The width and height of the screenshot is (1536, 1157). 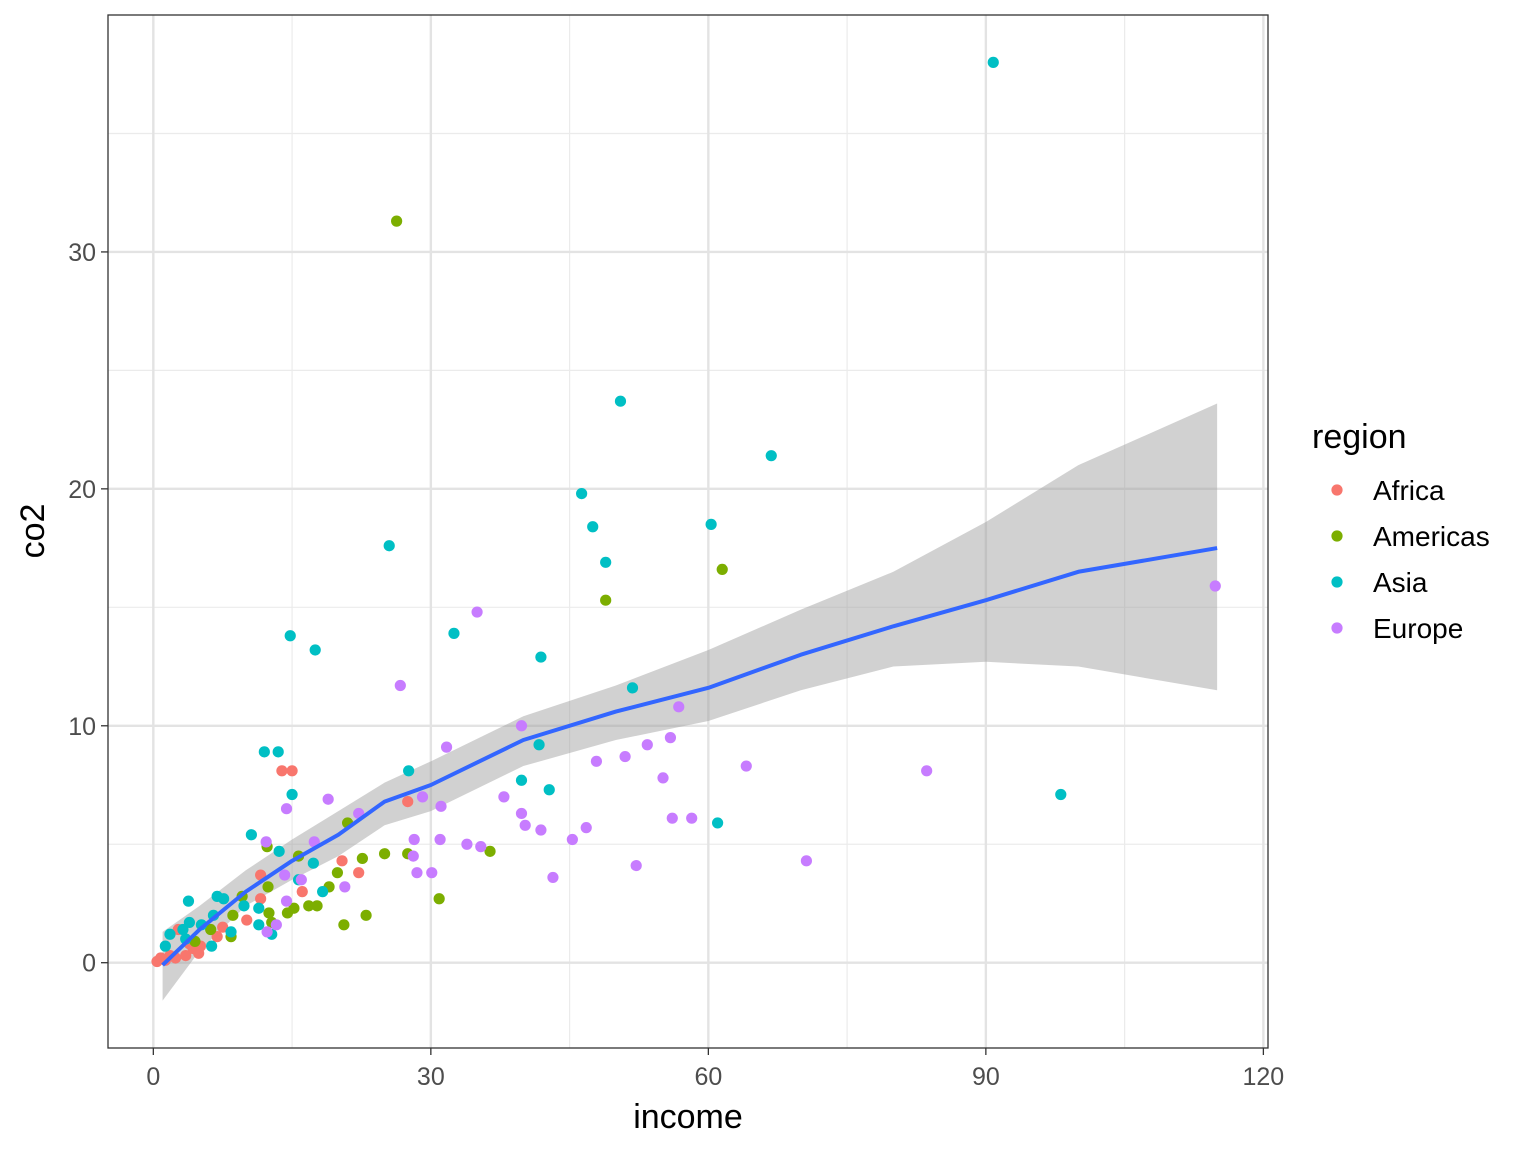 What do you see at coordinates (1359, 437) in the screenshot?
I see `legend-title: region` at bounding box center [1359, 437].